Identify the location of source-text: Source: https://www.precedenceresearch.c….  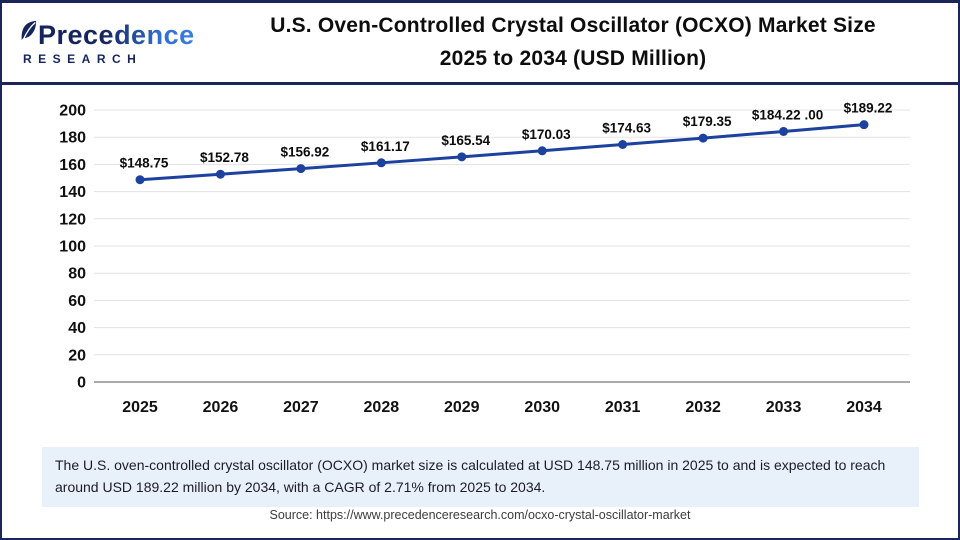
(480, 515).